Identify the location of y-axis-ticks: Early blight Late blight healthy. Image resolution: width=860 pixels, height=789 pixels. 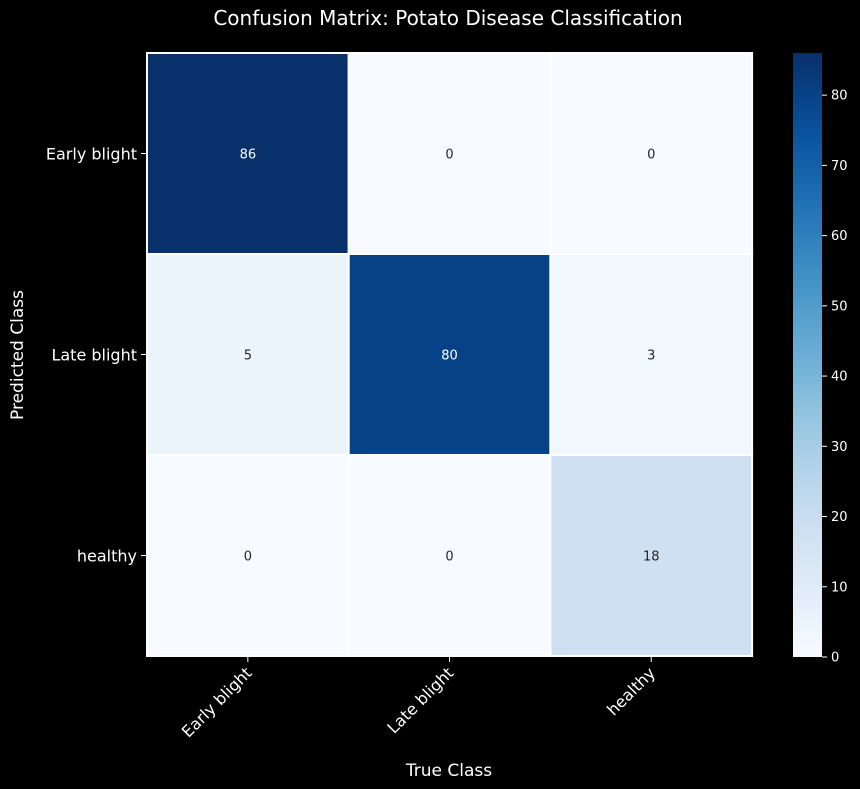
(96, 355).